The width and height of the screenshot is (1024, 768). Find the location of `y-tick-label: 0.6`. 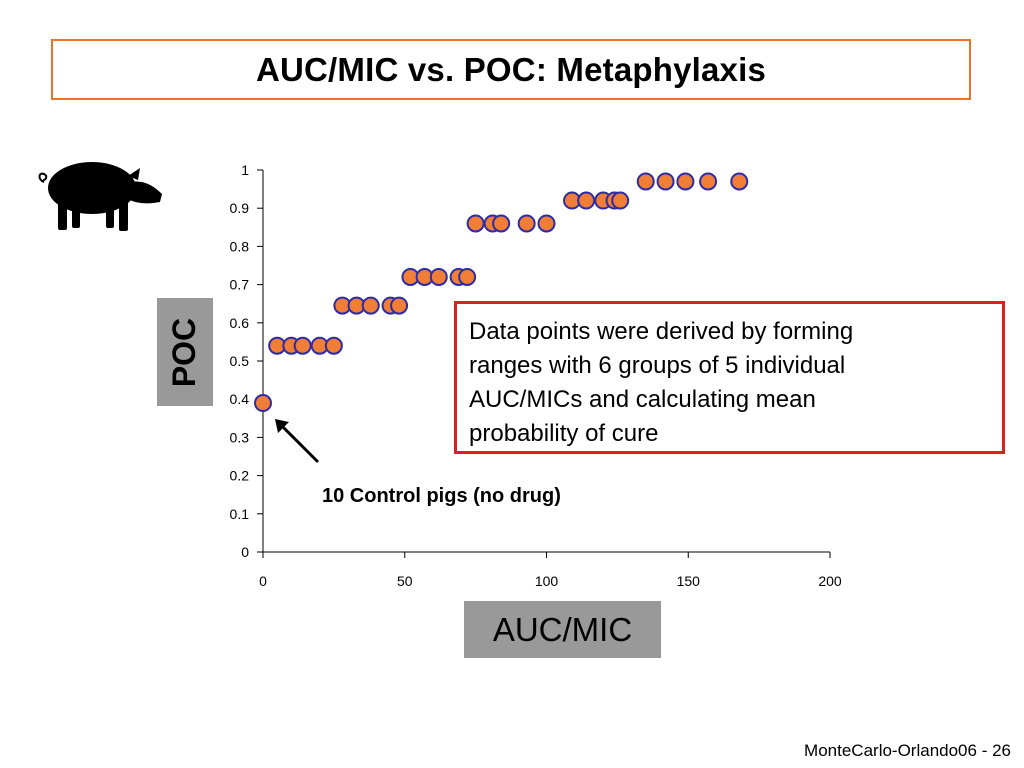

y-tick-label: 0.6 is located at coordinates (240, 323).